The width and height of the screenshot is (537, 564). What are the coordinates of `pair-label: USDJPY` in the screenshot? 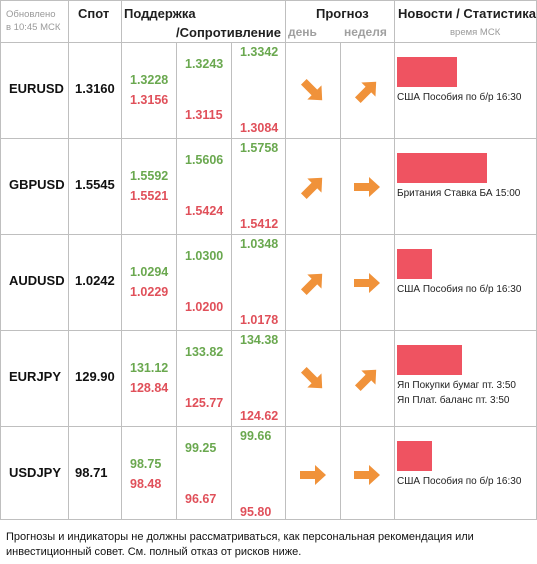 It's located at (35, 472).